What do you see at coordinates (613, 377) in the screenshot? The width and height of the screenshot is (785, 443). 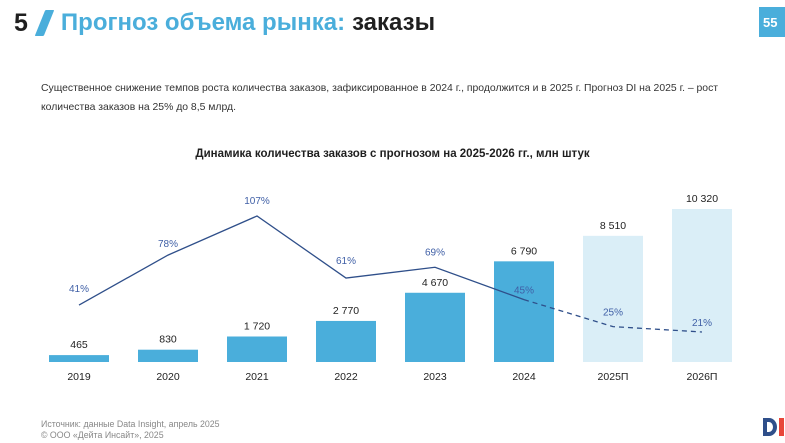 I see `category-label: 2025П` at bounding box center [613, 377].